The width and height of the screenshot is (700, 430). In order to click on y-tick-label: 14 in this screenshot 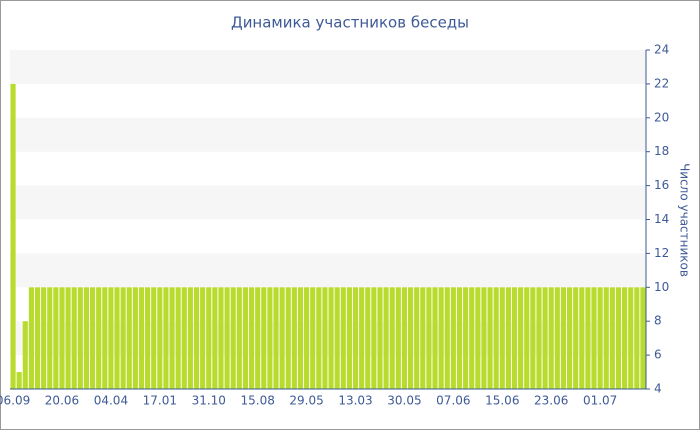, I will do `click(661, 219)`.